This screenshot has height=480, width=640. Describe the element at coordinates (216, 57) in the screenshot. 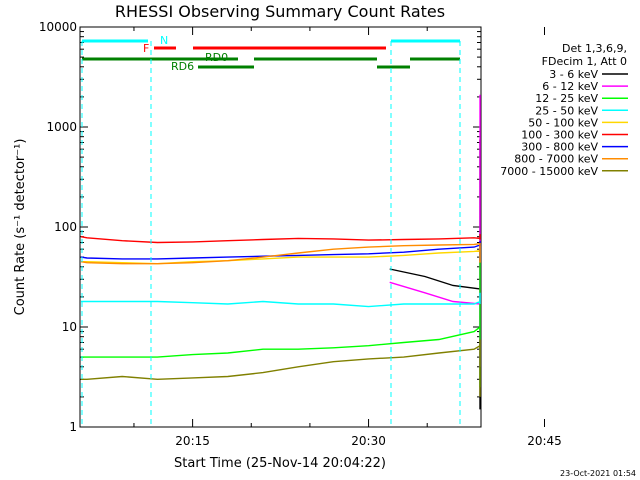

I see `flag-rd0-label: RD0` at that location.